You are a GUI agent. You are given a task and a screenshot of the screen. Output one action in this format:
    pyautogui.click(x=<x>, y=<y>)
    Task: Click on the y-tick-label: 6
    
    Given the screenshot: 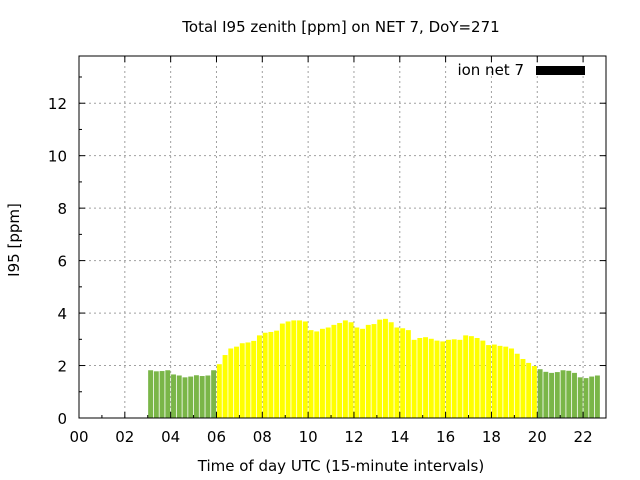 What is the action you would take?
    pyautogui.click(x=62, y=262)
    